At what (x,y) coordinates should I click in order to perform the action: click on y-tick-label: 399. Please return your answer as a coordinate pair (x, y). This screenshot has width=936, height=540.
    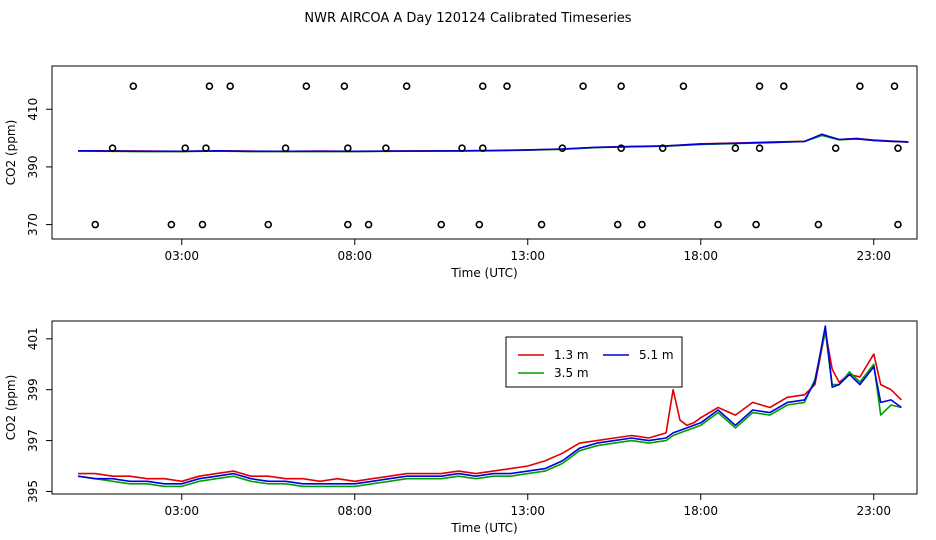
    Looking at the image, I should click on (33, 389).